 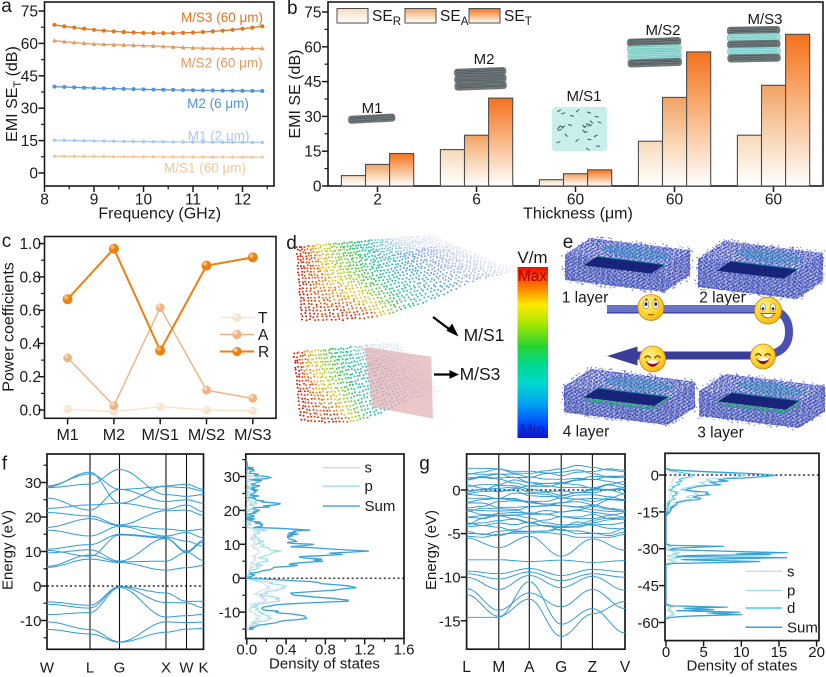 What do you see at coordinates (30, 377) in the screenshot?
I see `svg-text: 0.2` at bounding box center [30, 377].